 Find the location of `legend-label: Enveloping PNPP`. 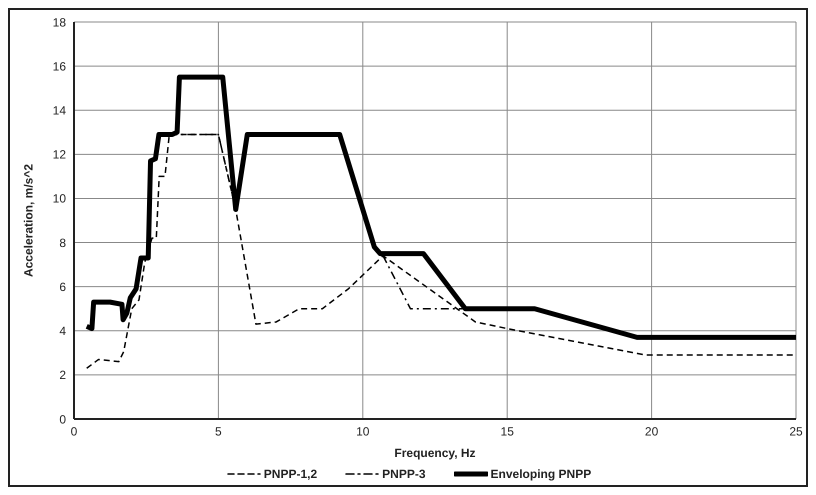

legend-label: Enveloping PNPP is located at coordinates (541, 474).